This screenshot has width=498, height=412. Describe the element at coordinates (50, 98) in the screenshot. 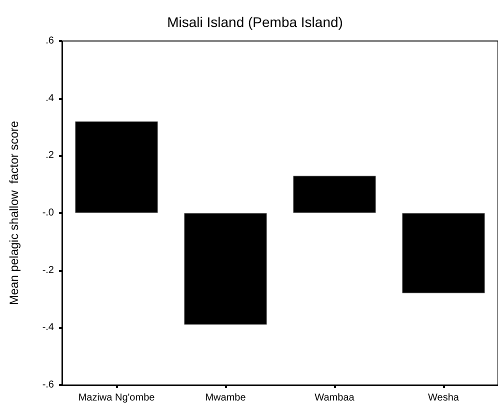

I see `y-tick-label: .4` at that location.